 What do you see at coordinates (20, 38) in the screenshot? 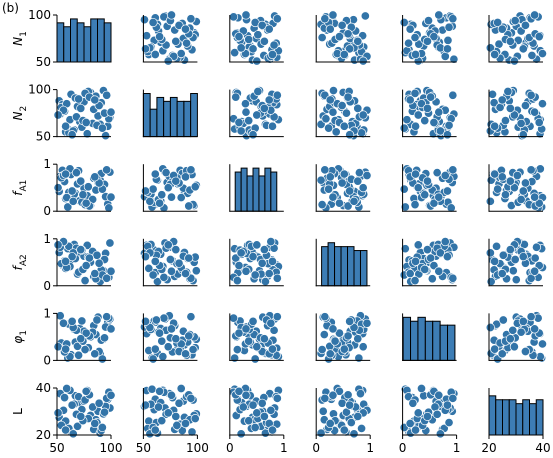
I see `y-axis-label: N1` at bounding box center [20, 38].